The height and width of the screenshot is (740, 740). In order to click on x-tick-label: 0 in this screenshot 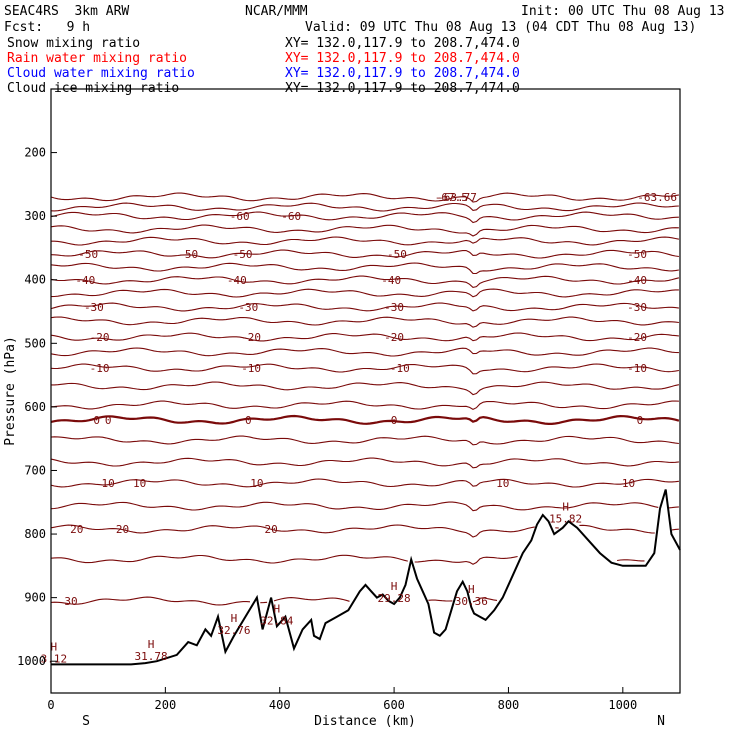, I will do `click(50, 705)`.